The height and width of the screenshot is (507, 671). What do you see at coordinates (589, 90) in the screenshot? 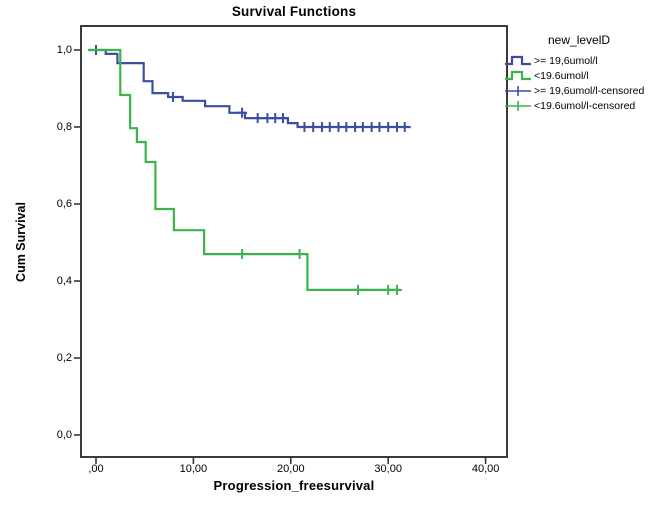
I see `legend-entry-label: >= 19,6umol/l-censored` at bounding box center [589, 90].